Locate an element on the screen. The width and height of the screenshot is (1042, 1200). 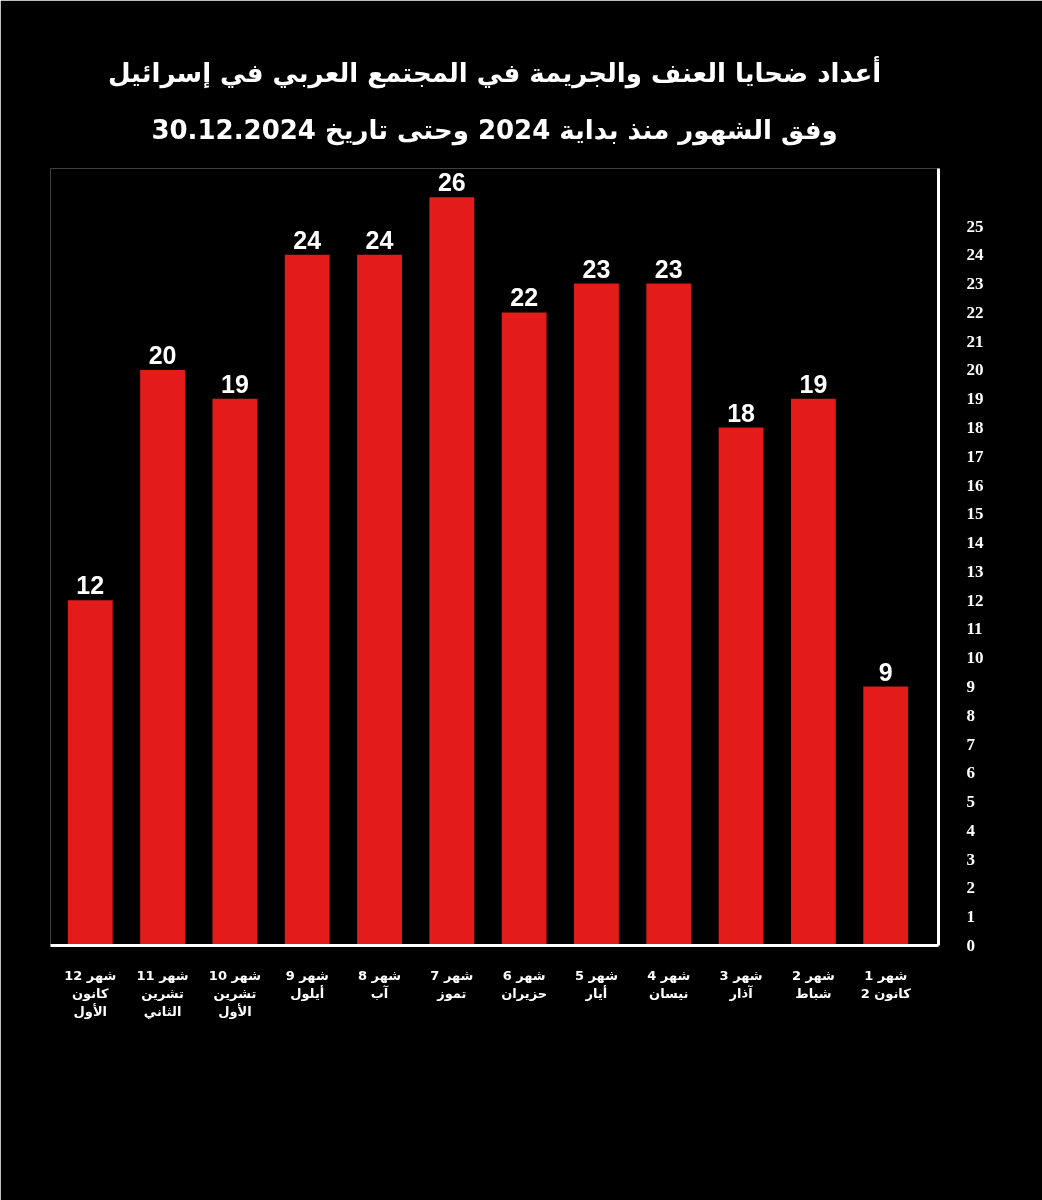
data-label: 12 is located at coordinates (90, 585).